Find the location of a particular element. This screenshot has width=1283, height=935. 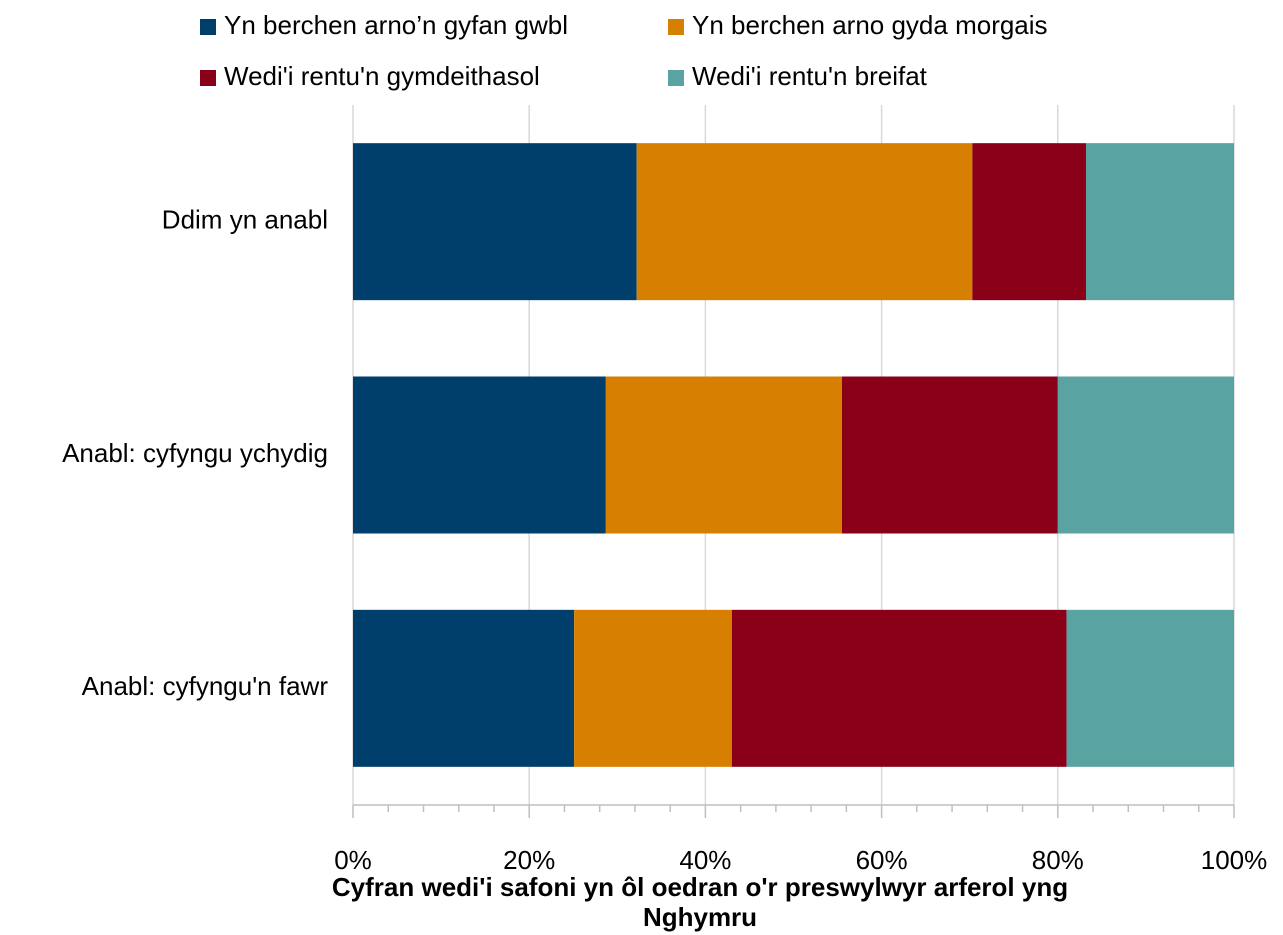

x-tick-label: 0% is located at coordinates (353, 860).